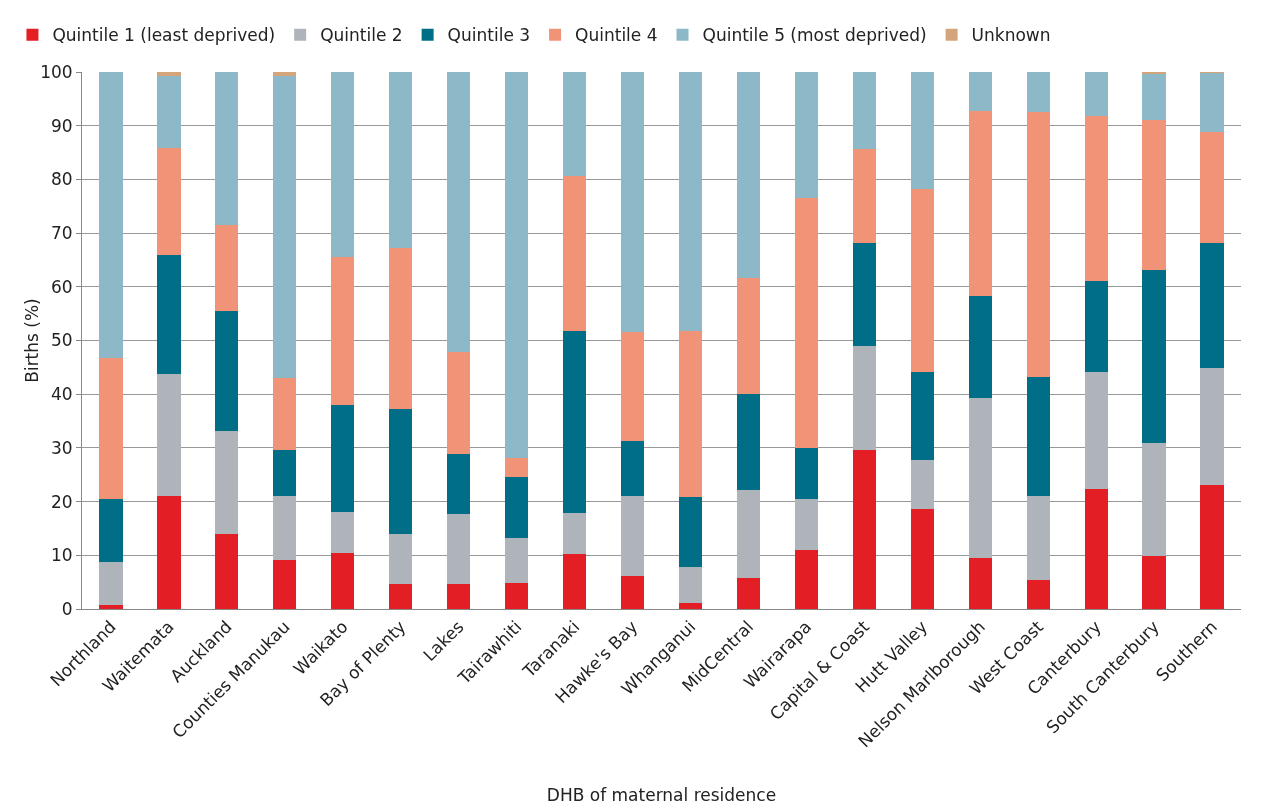  I want to click on y-tick-label: 80, so click(61, 179).